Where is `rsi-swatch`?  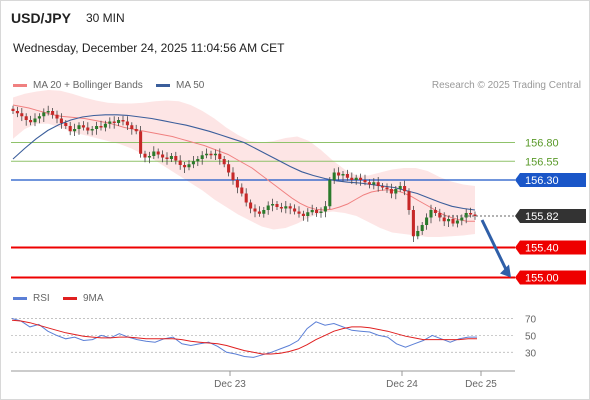 rsi-swatch is located at coordinates (20, 298).